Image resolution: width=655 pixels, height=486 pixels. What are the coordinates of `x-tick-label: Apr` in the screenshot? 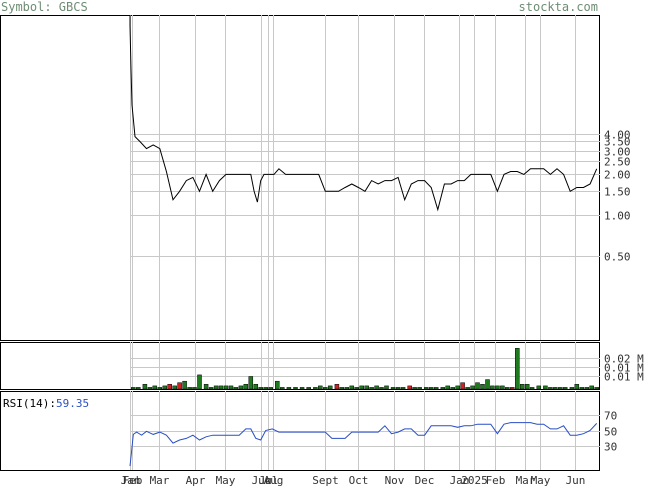 It's located at (196, 480).